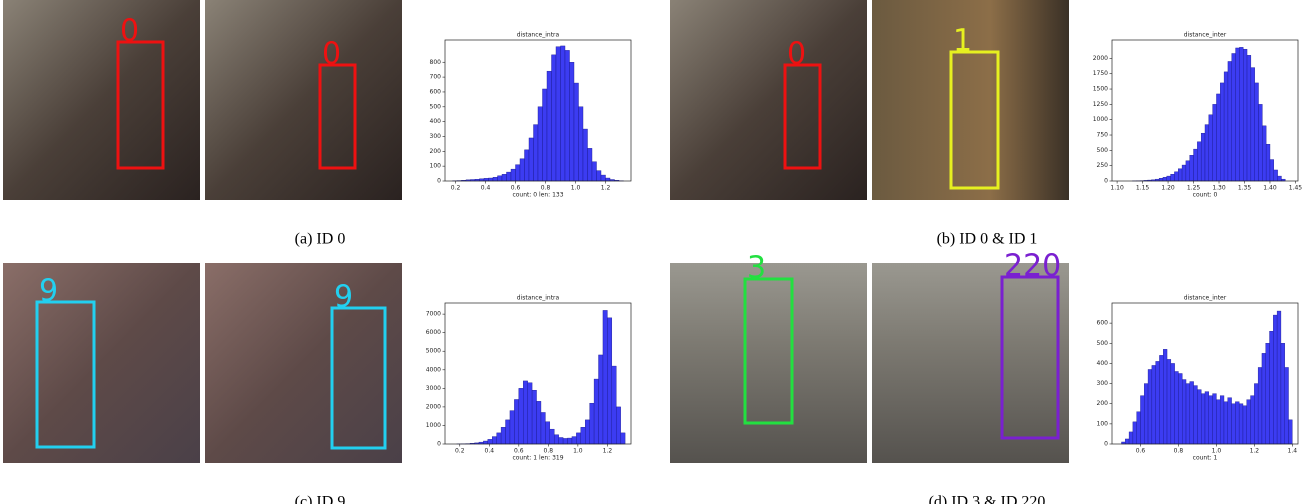  I want to click on y-tick-label: 1000, so click(433, 425).